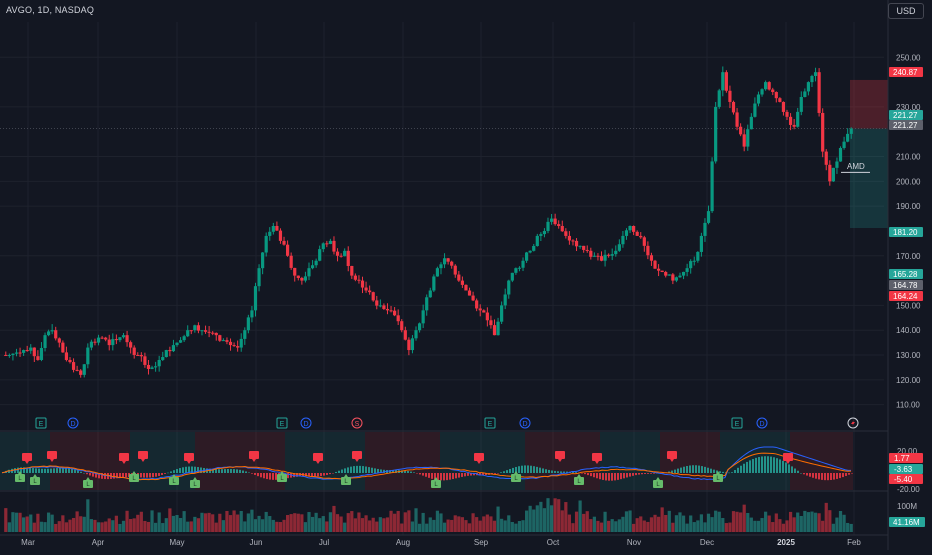  I want to click on currency-button: USD, so click(906, 11).